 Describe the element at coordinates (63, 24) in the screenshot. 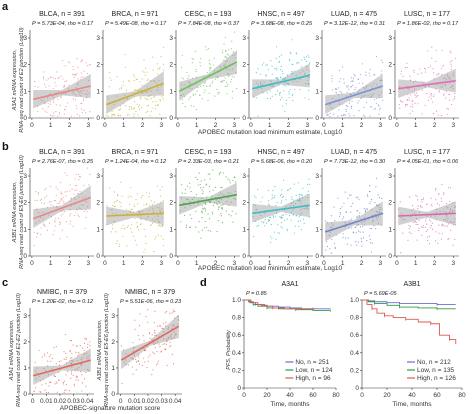

I see `plot-stat: P = 5.73E-04, rho = 0.17` at that location.